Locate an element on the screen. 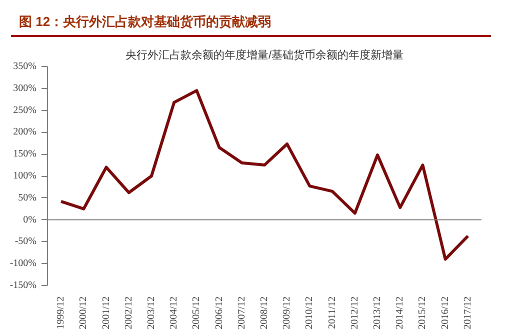  x-tick-label: 2012/12 is located at coordinates (354, 313).